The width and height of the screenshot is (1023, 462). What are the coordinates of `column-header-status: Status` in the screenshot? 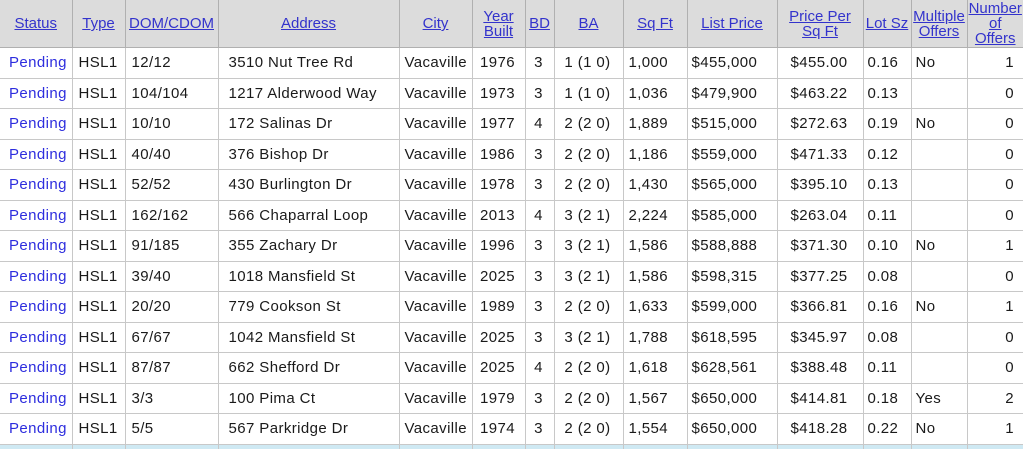 It's located at (36, 24).